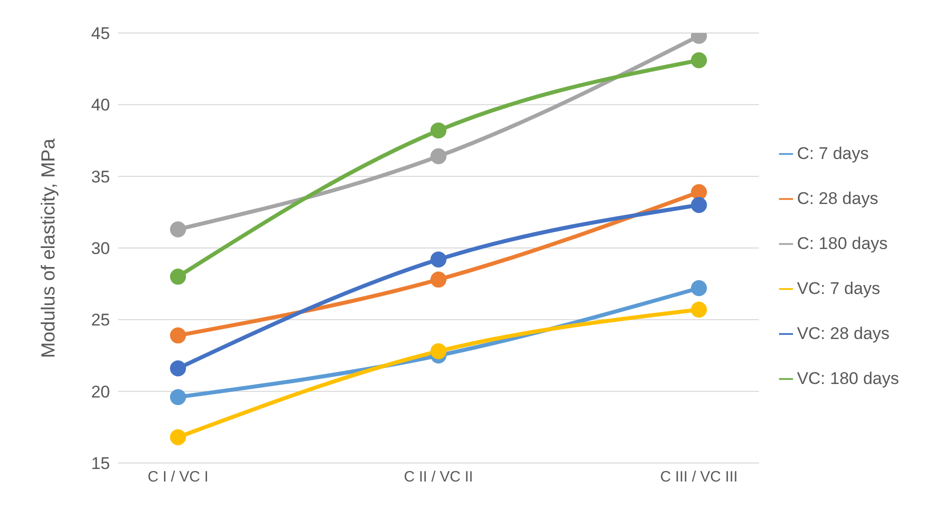 Image resolution: width=927 pixels, height=531 pixels. I want to click on legend-label: C: 7 days, so click(832, 153).